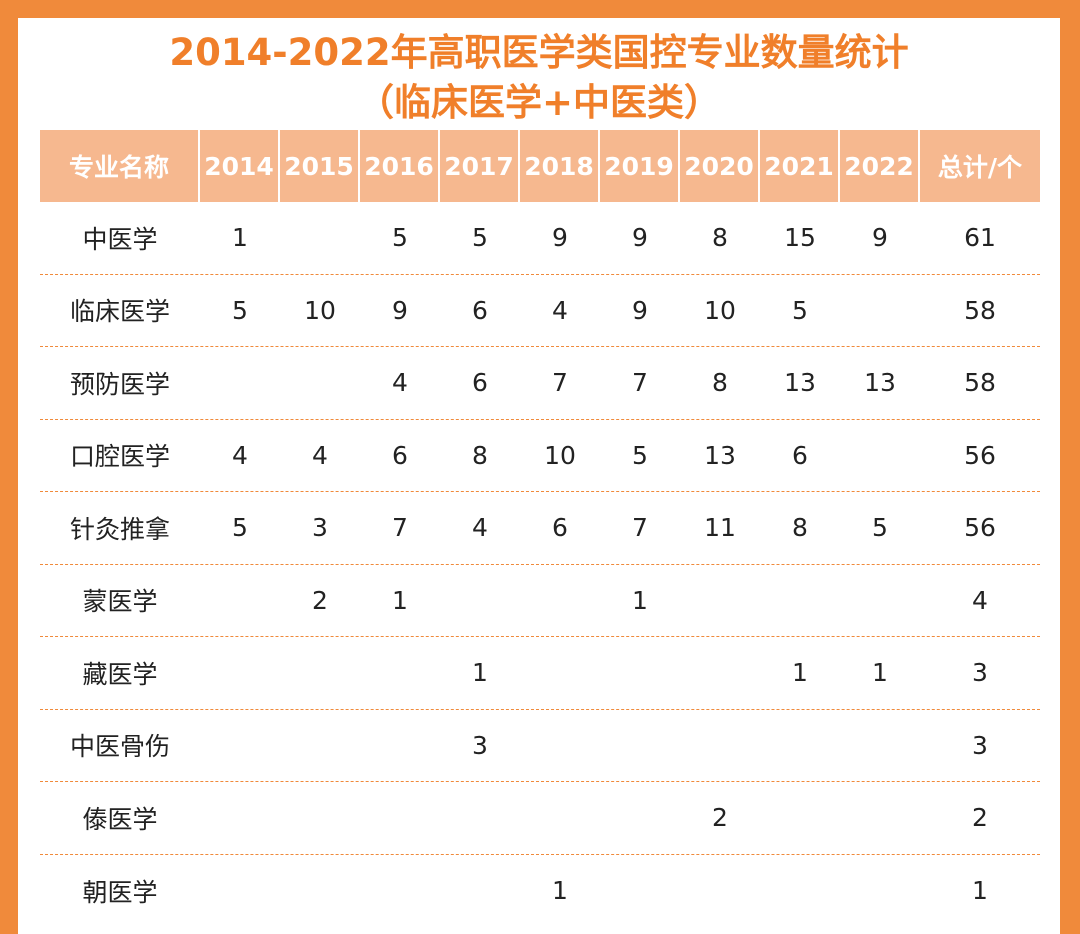  I want to click on year-count-cell: 13, so click(720, 455).